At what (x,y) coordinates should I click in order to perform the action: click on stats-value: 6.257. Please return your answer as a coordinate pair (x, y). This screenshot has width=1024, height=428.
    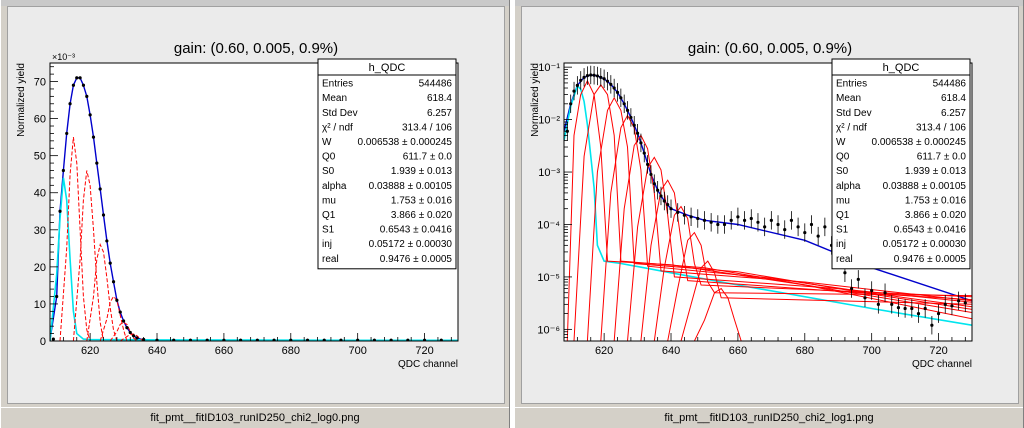
    Looking at the image, I should click on (953, 113).